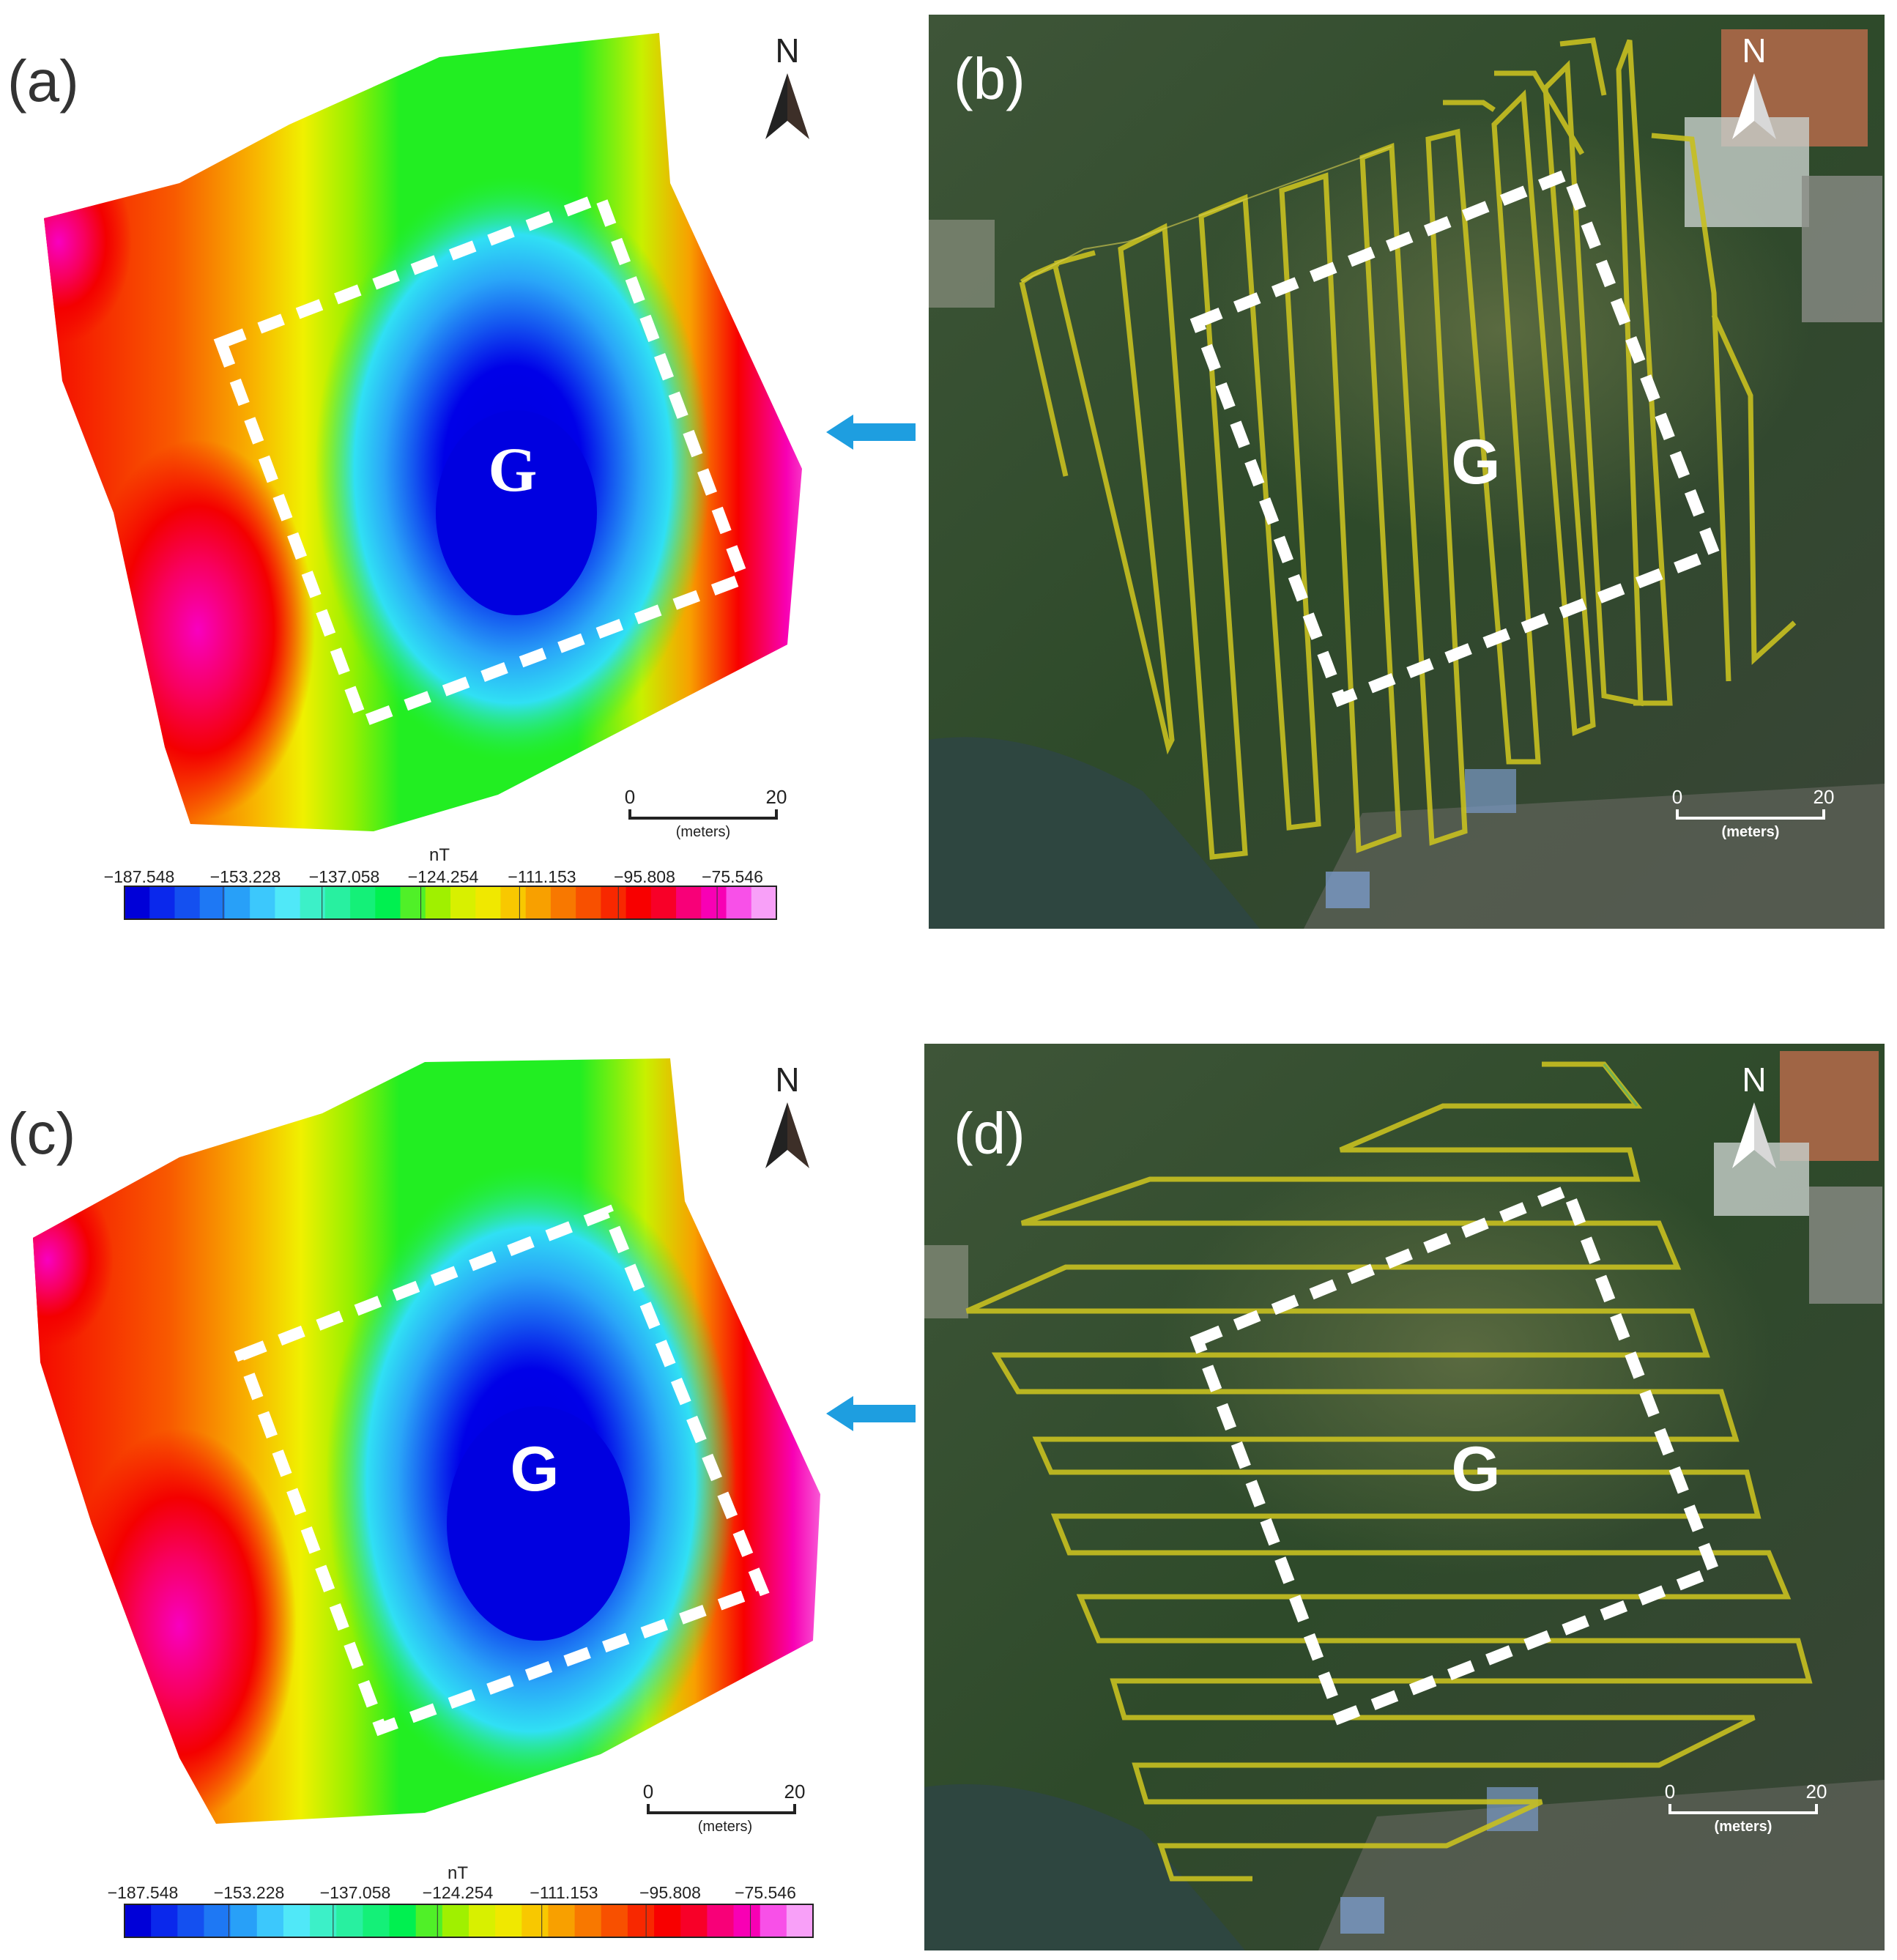  What do you see at coordinates (542, 876) in the screenshot?
I see `svg-text: −111.153` at bounding box center [542, 876].